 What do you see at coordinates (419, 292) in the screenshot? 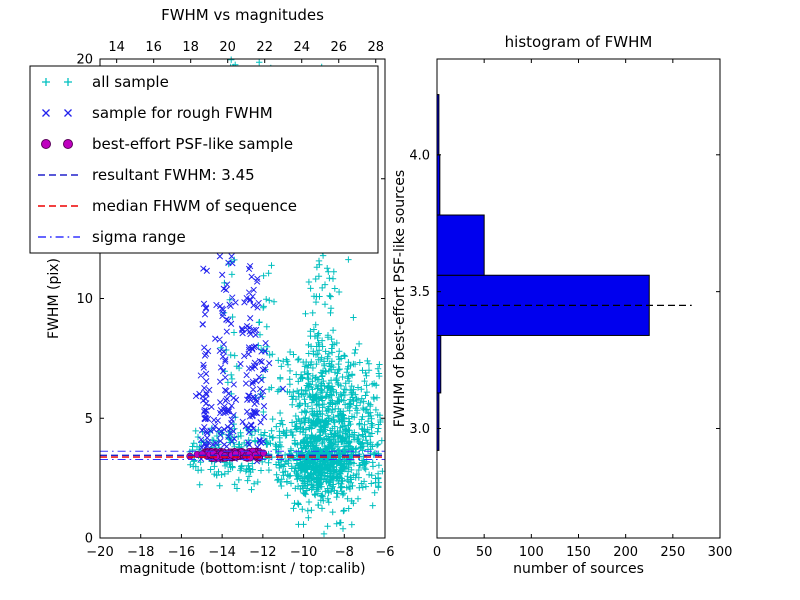
I see `y-tick-label: 3.5` at bounding box center [419, 292].